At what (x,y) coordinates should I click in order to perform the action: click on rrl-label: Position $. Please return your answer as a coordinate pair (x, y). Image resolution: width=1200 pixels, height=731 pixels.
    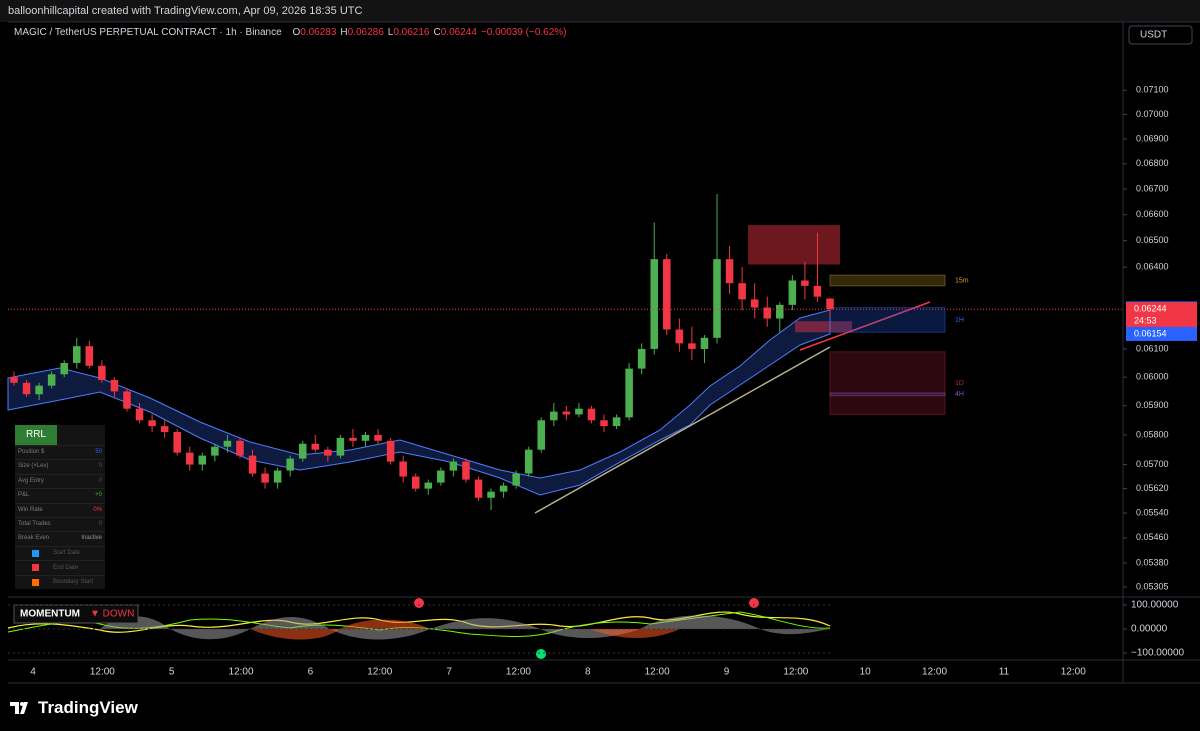
    Looking at the image, I should click on (31, 452).